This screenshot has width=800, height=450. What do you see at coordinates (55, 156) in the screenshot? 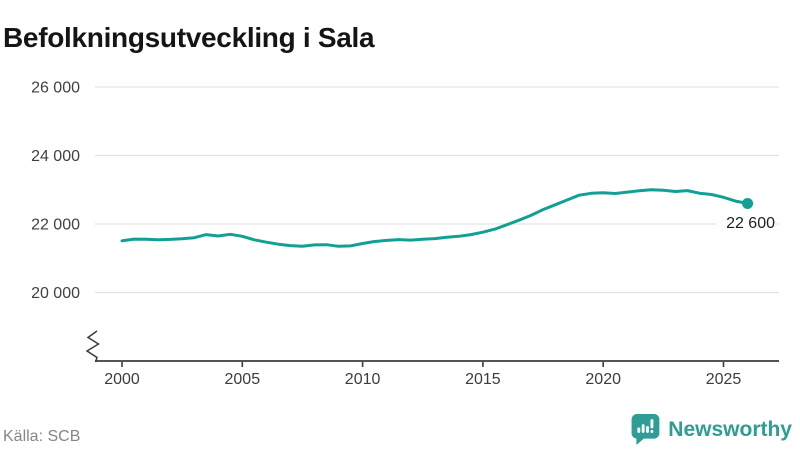
I see `y-tick-label: 24 000` at bounding box center [55, 156].